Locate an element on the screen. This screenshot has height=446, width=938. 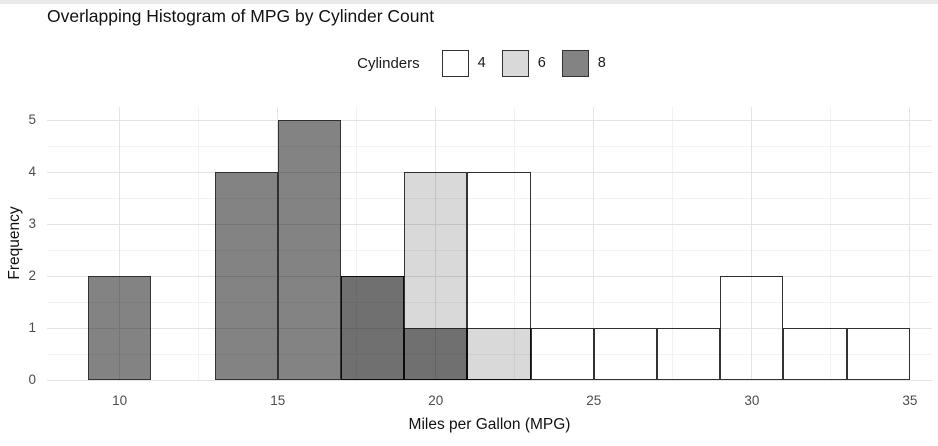
legend-entries: 4 6 8 is located at coordinates (531, 63).